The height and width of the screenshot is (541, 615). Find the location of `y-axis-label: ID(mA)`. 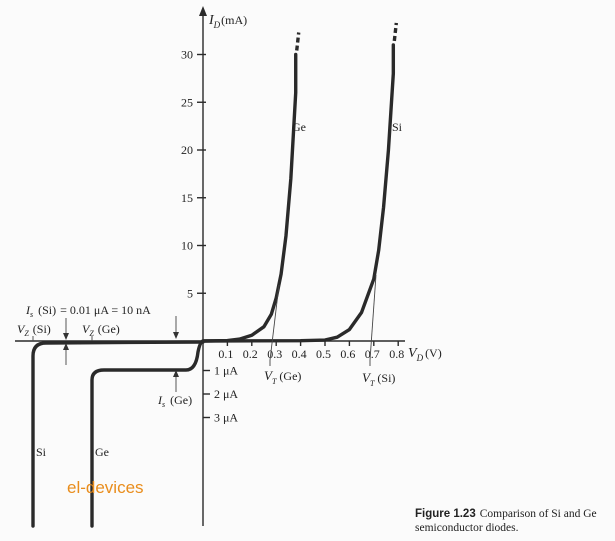

y-axis-label: ID(mA) is located at coordinates (227, 21).